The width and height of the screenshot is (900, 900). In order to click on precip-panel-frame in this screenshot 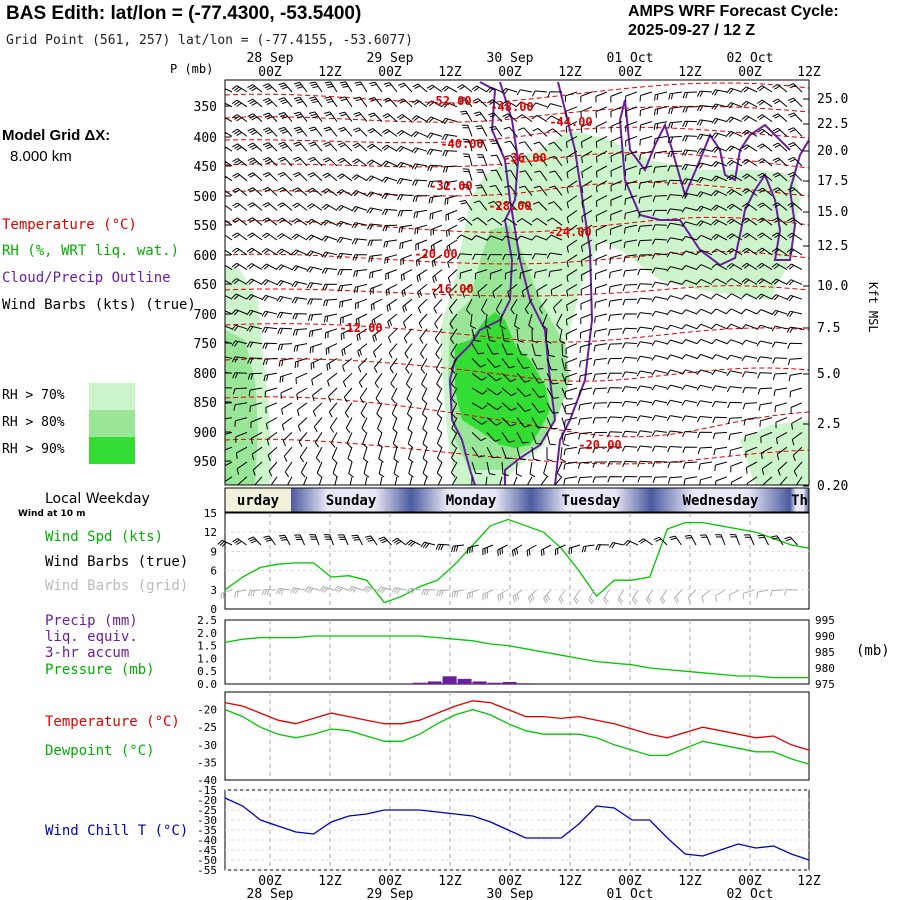, I will do `click(517, 652)`.